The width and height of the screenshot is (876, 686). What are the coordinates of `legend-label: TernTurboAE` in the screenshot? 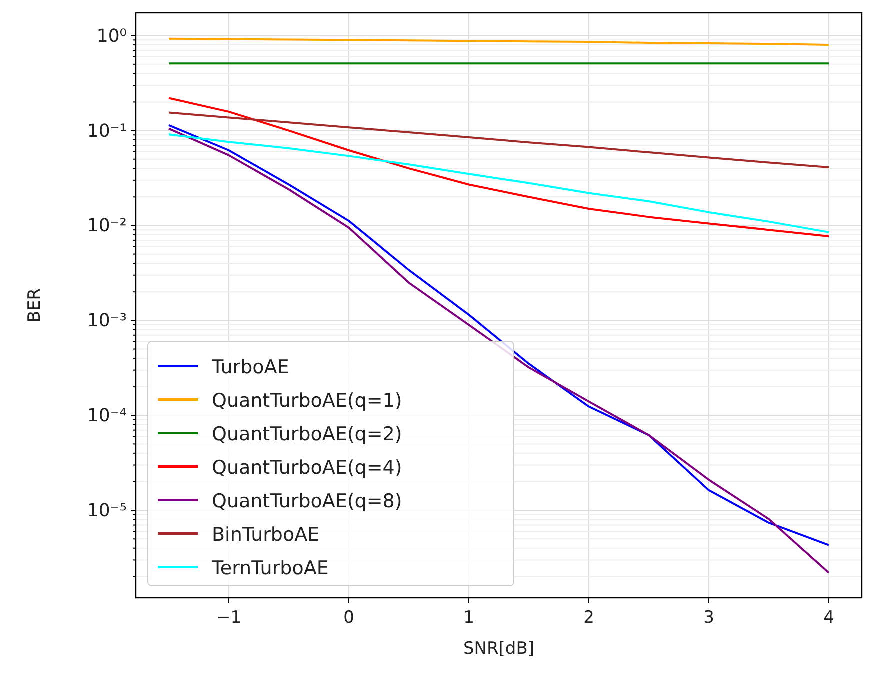 It's located at (270, 568).